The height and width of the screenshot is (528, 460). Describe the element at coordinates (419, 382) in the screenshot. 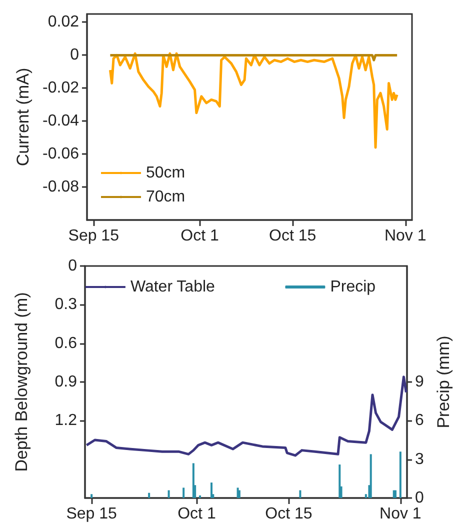

I see `y2-tick-label: 9` at that location.